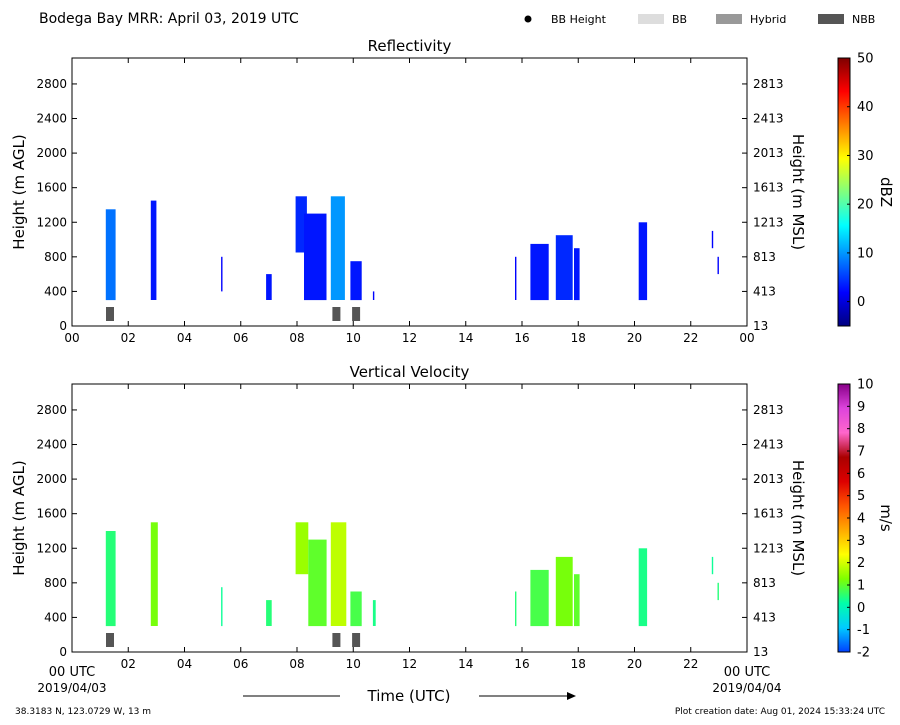  What do you see at coordinates (83, 712) in the screenshot?
I see `location-text: 38.3183 N, 123.0729 W, 13 m` at bounding box center [83, 712].